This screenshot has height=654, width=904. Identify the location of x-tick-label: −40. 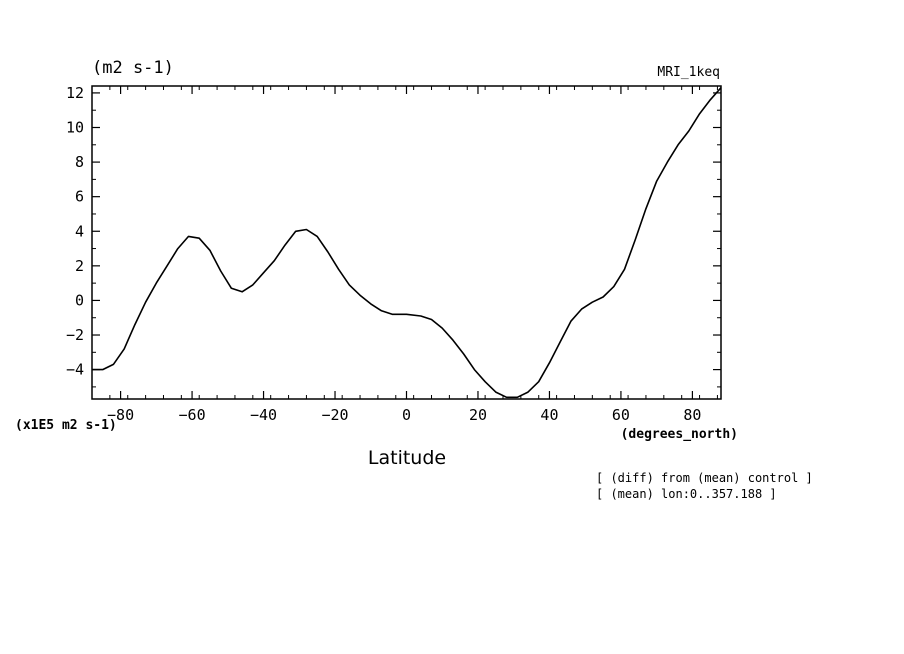
(263, 415).